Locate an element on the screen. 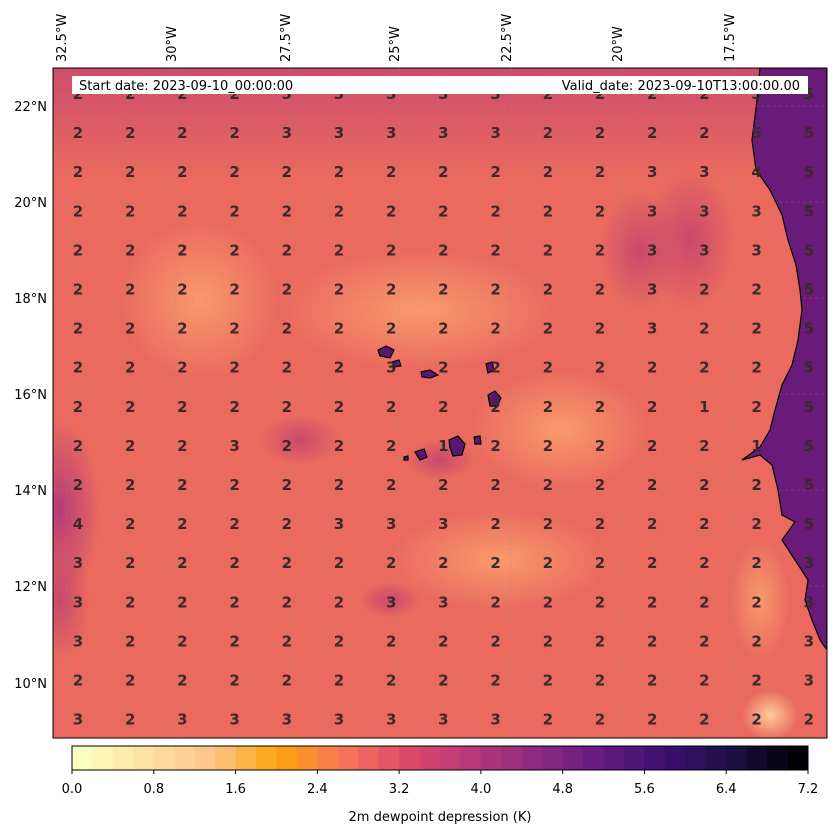 Image resolution: width=837 pixels, height=836 pixels. lon-label: 20°W is located at coordinates (618, 44).